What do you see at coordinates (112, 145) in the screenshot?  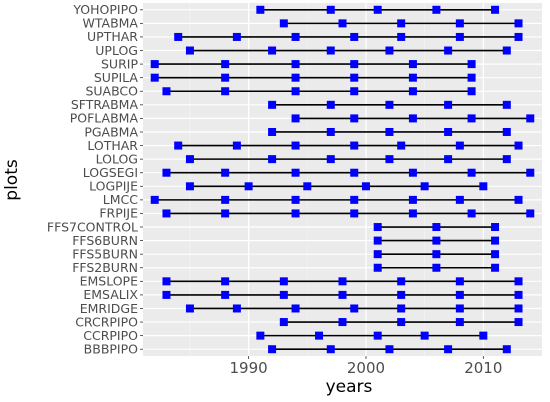 I see `y-tick-label: LOTHAR` at bounding box center [112, 145].